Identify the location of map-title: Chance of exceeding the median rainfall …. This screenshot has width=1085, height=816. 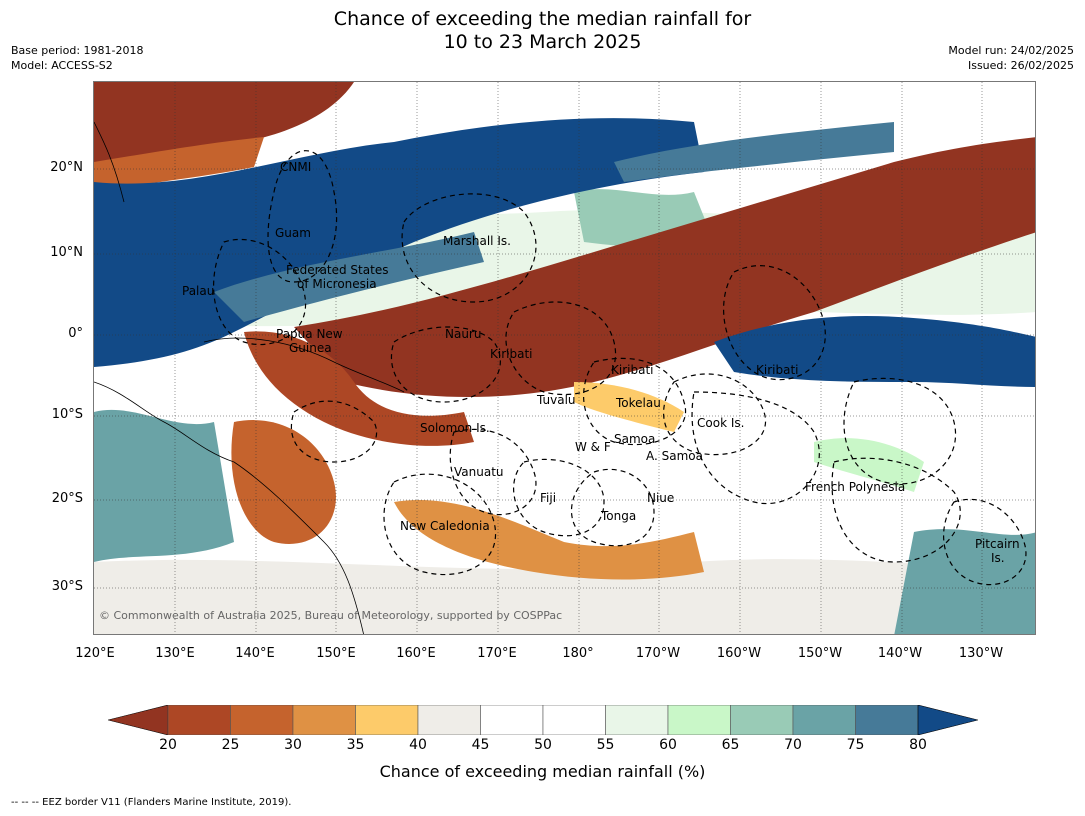
(542, 31).